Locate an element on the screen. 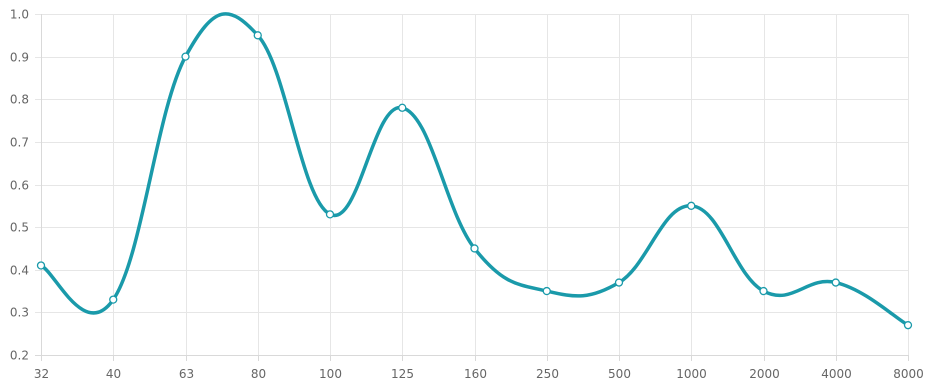 This screenshot has width=928, height=389. x-tick-label: 125 is located at coordinates (402, 374).